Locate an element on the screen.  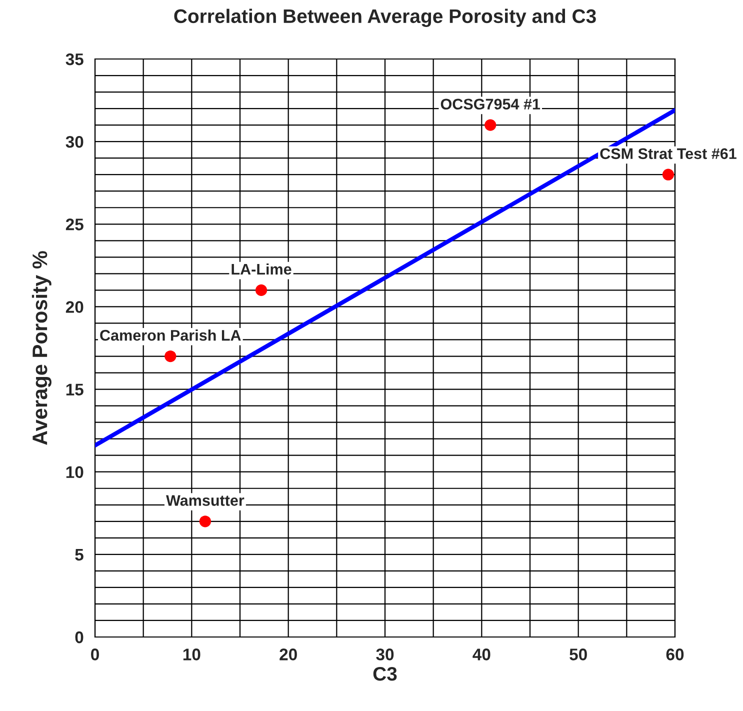
annotation: CSM Strat Test #61 is located at coordinates (668, 154).